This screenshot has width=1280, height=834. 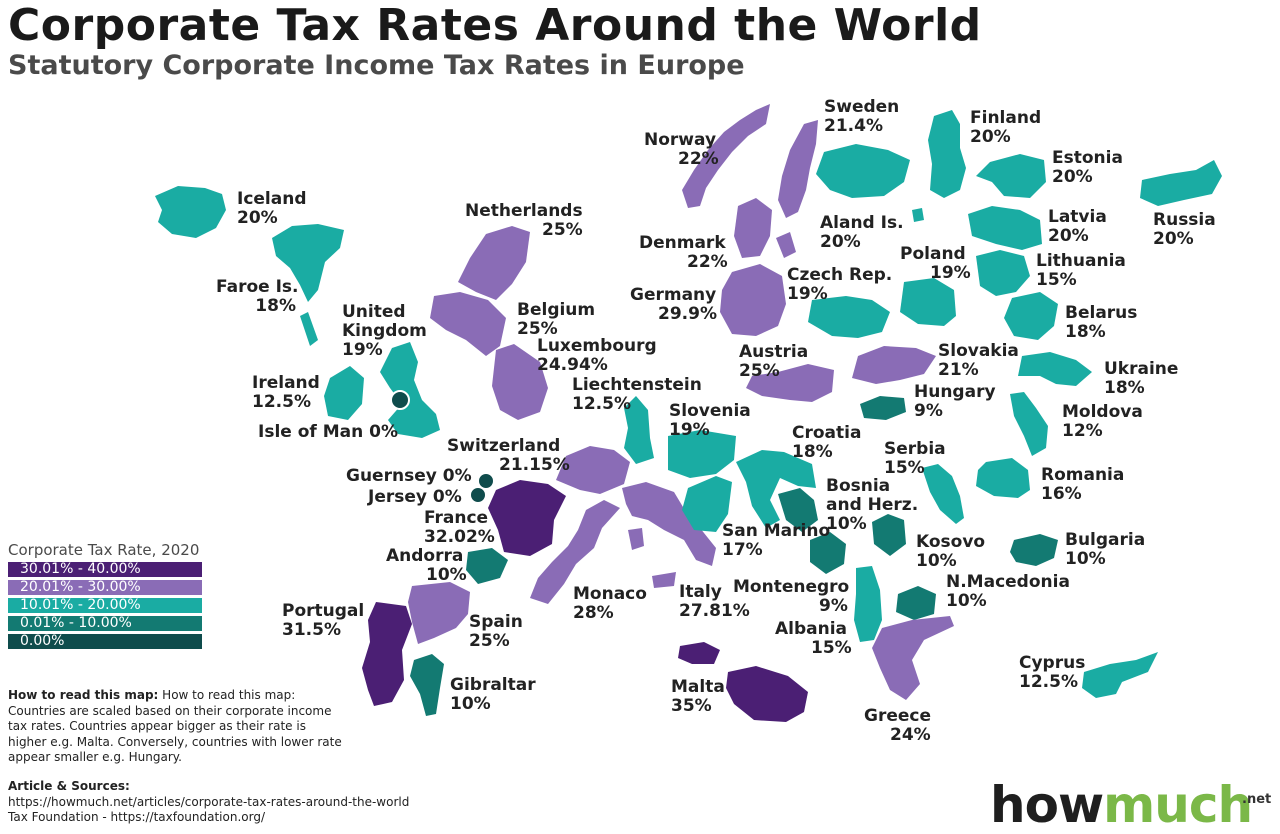 I want to click on shape-russia, so click(x=1181, y=183).